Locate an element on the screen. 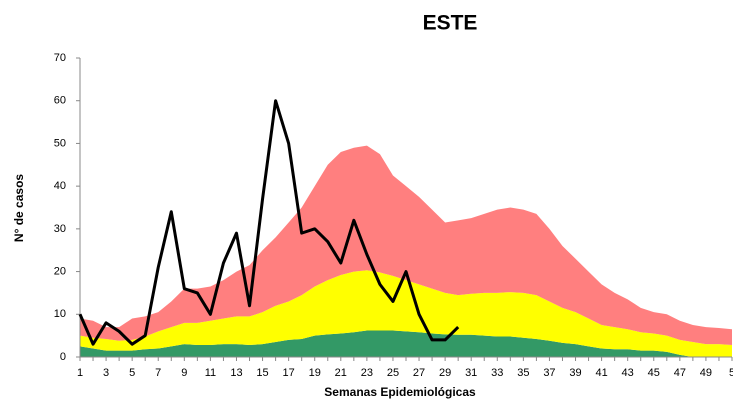 This screenshot has height=402, width=733. area is located at coordinates (406, 343).